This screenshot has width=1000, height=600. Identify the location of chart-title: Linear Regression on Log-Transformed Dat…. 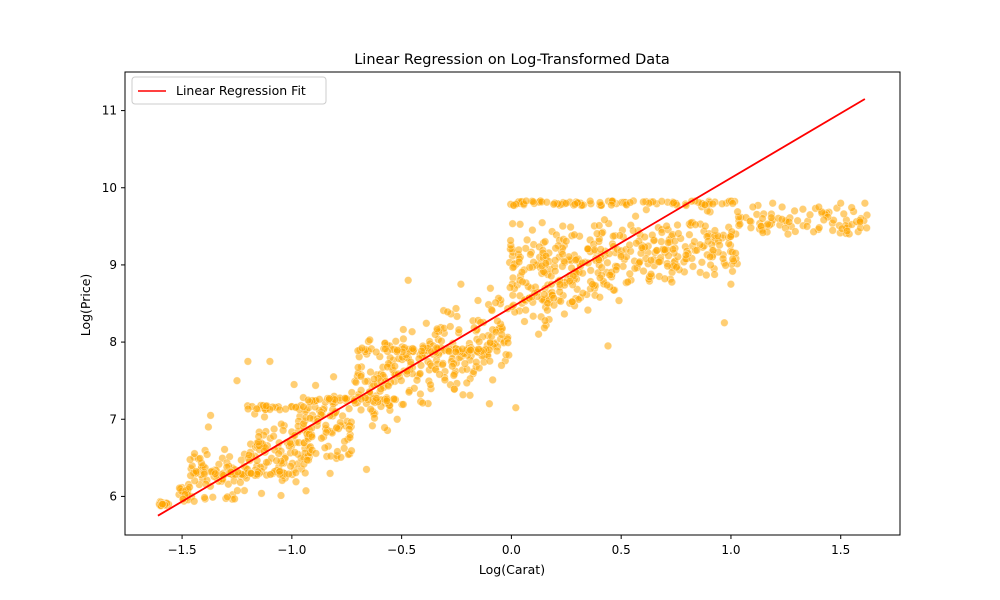
(512, 60).